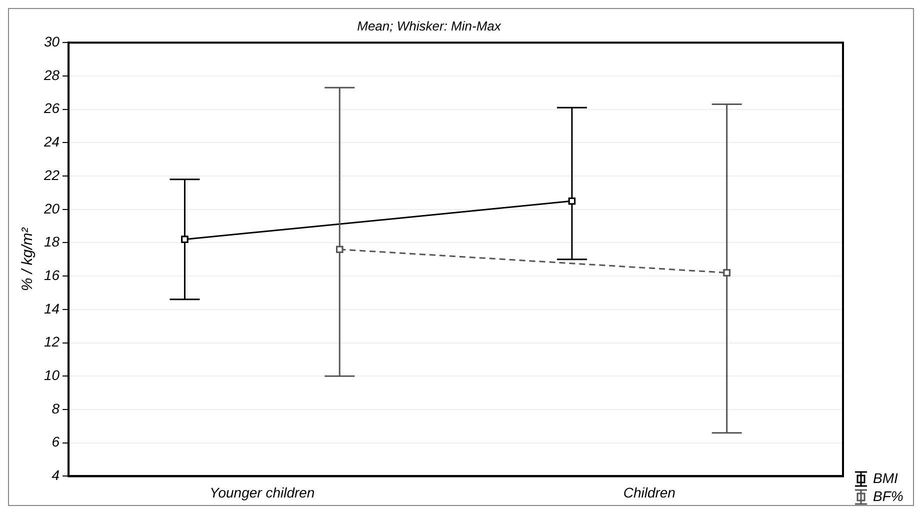 Image resolution: width=922 pixels, height=514 pixels. What do you see at coordinates (56, 442) in the screenshot?
I see `y-tick-label: 6` at bounding box center [56, 442].